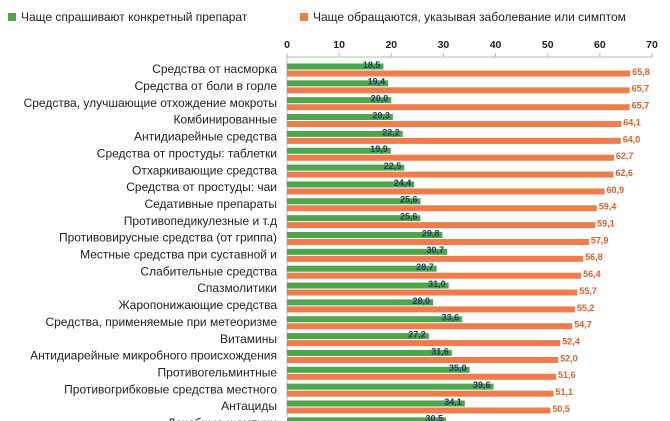 This screenshot has height=421, width=670. I want to click on value-label: 39,6, so click(482, 385).